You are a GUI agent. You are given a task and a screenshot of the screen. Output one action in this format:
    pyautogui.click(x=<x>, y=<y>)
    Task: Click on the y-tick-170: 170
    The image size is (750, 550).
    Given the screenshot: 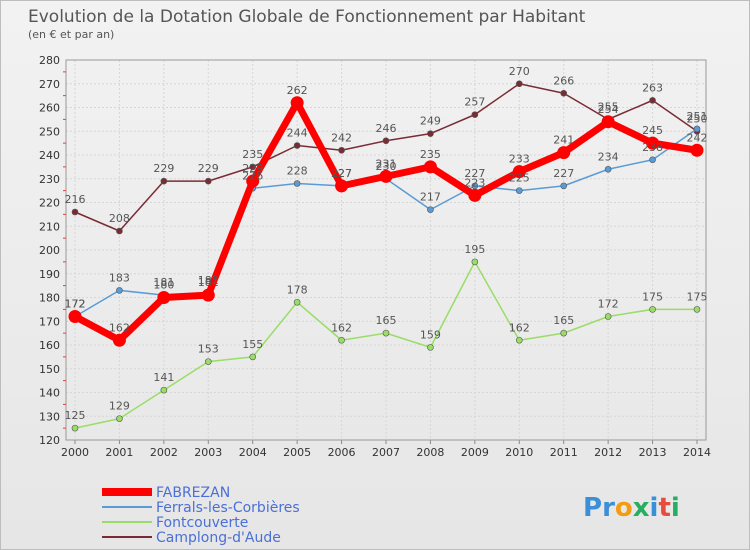 What is the action you would take?
    pyautogui.click(x=49, y=321)
    